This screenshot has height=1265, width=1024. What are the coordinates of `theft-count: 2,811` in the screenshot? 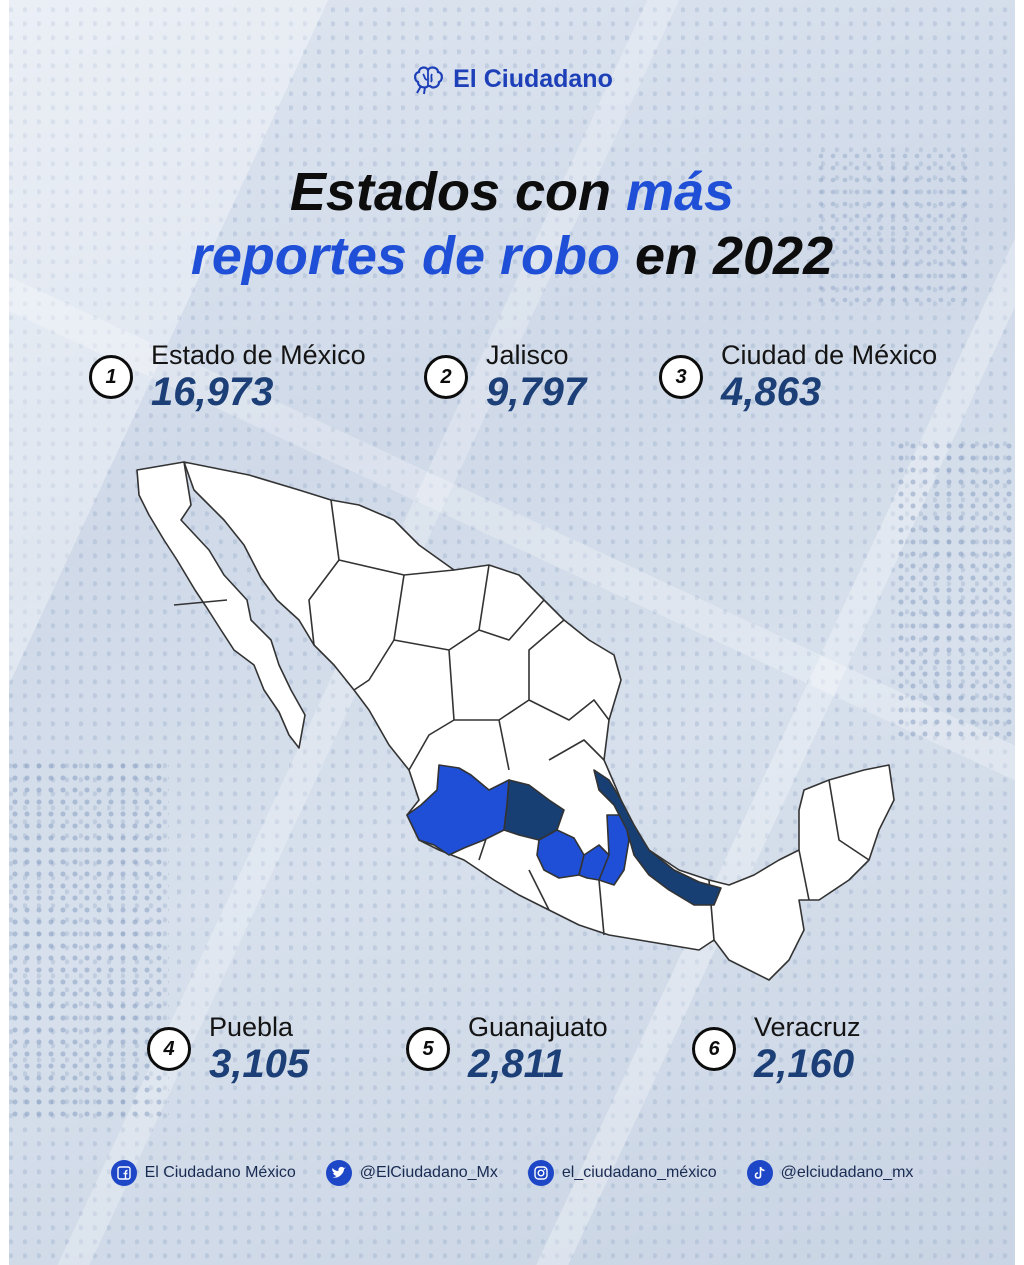 It's located at (517, 1064).